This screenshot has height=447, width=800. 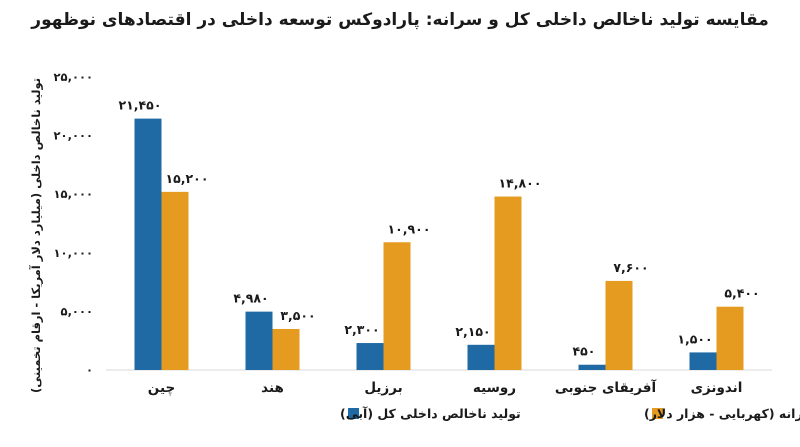 What do you see at coordinates (606, 387) in the screenshot?
I see `x-tick-label: آفریقای جنوبی` at bounding box center [606, 387].